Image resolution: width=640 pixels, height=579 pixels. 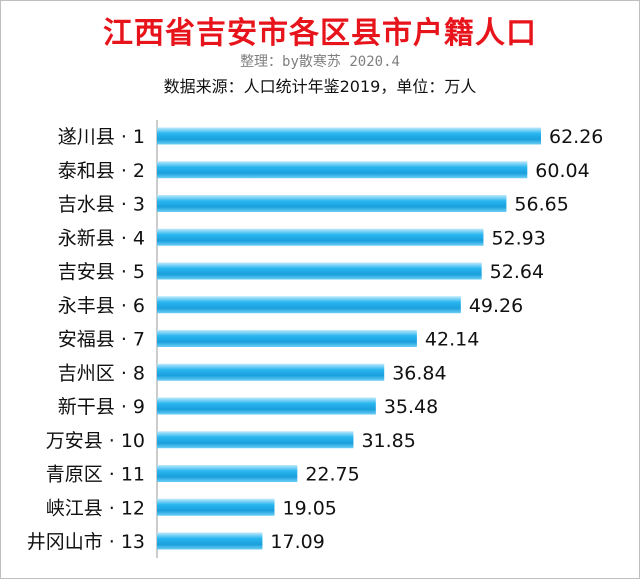 What do you see at coordinates (101, 171) in the screenshot?
I see `category-label-2: 泰和县 · 2` at bounding box center [101, 171].